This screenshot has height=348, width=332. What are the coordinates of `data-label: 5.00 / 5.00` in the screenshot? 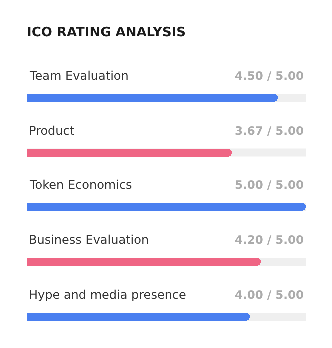 It's located at (269, 185).